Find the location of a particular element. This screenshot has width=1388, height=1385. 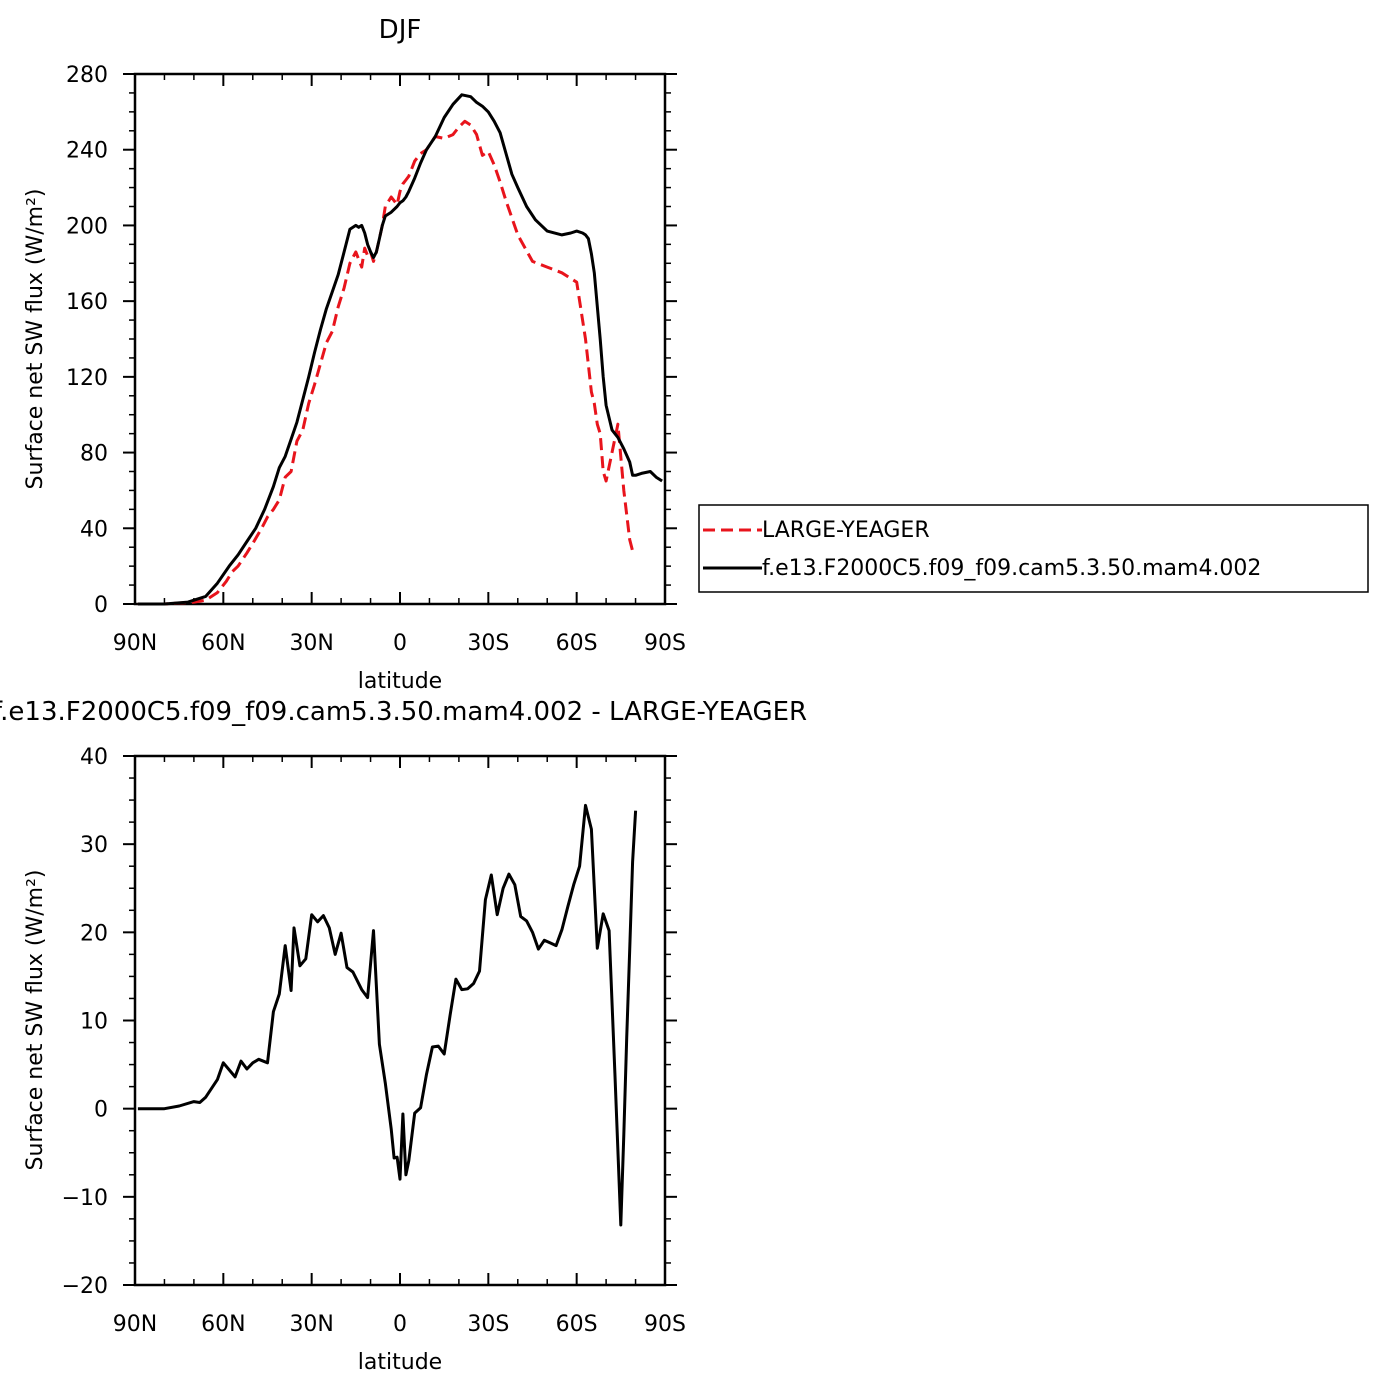

bottom-series is located at coordinates (387, 1015).